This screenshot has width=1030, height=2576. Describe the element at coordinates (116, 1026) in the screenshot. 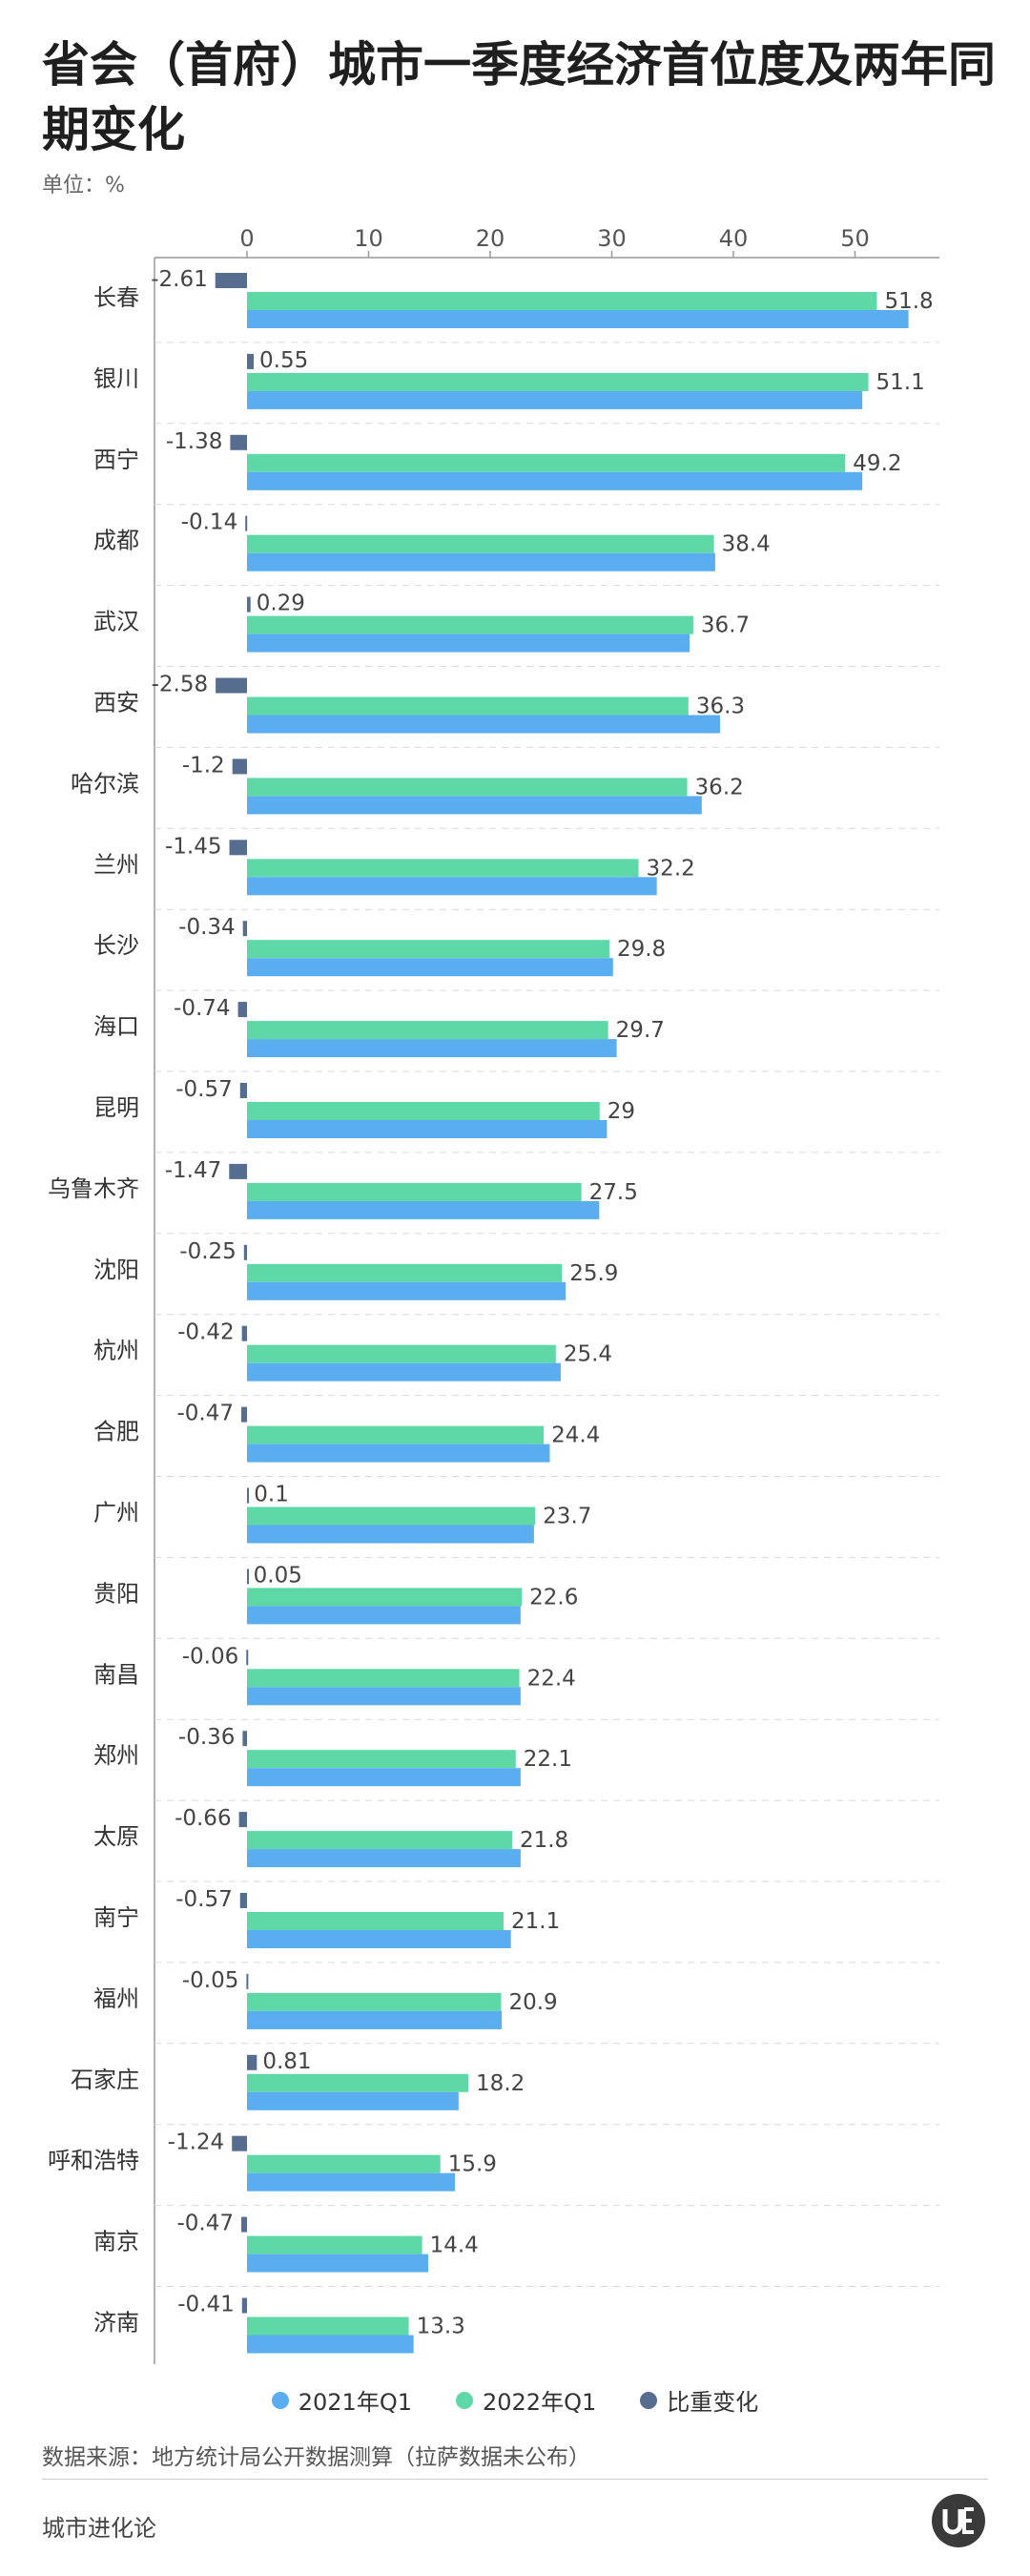

I see `category-label: 海口` at that location.